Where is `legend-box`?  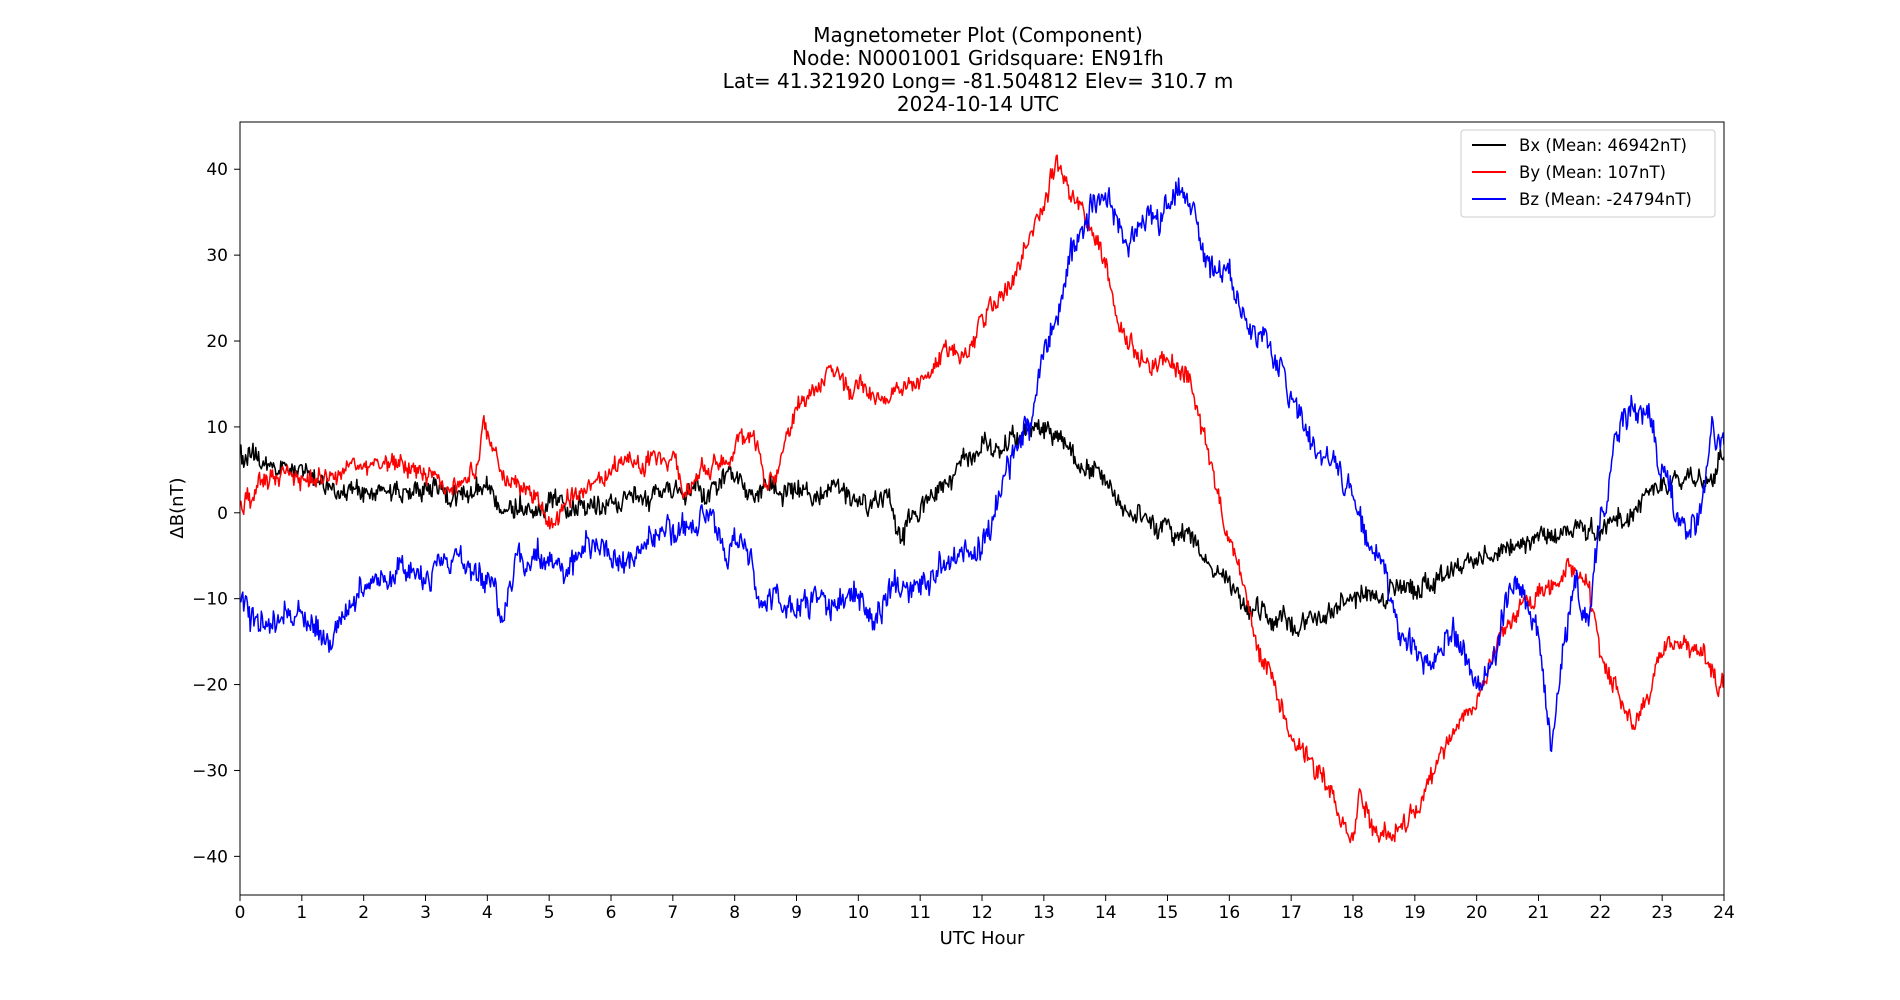
legend-box is located at coordinates (1588, 173).